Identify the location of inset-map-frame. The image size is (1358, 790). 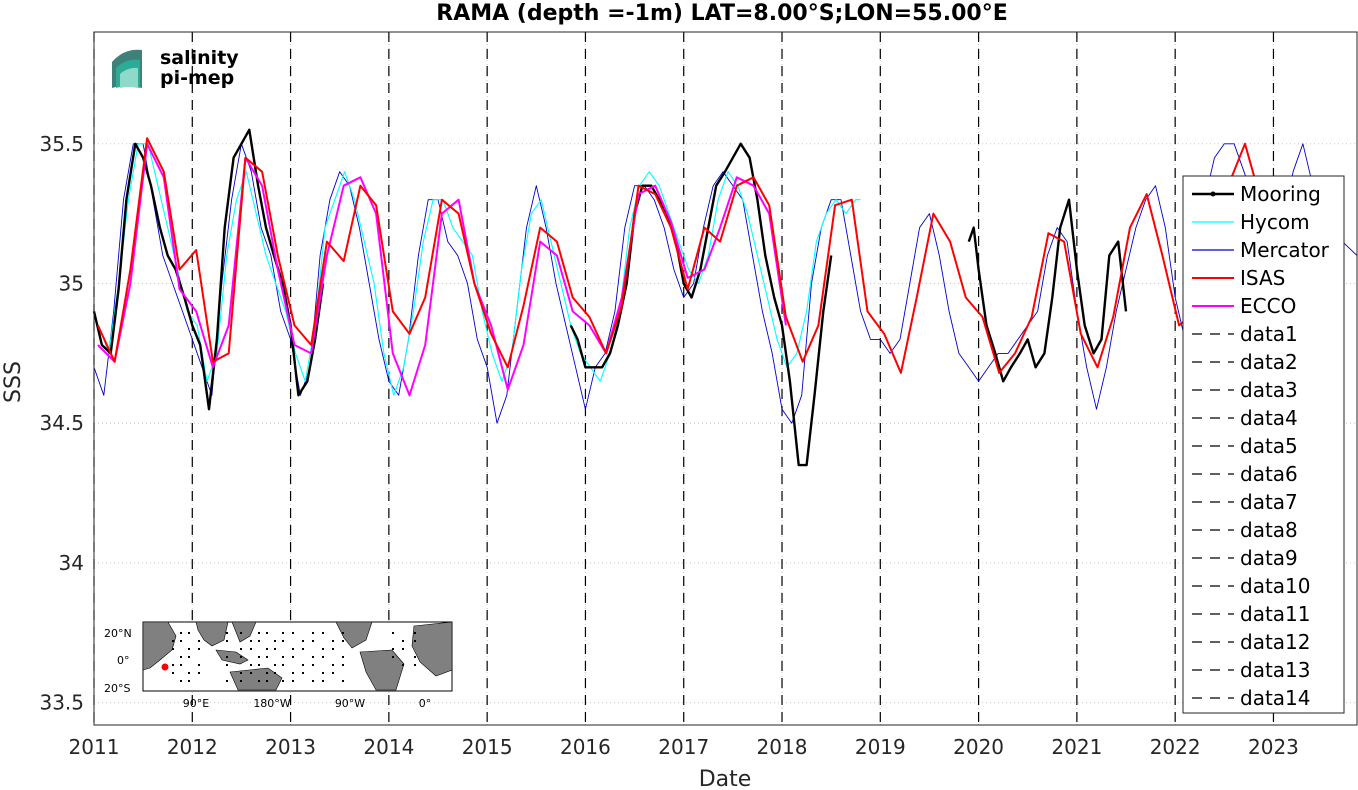
(297, 656).